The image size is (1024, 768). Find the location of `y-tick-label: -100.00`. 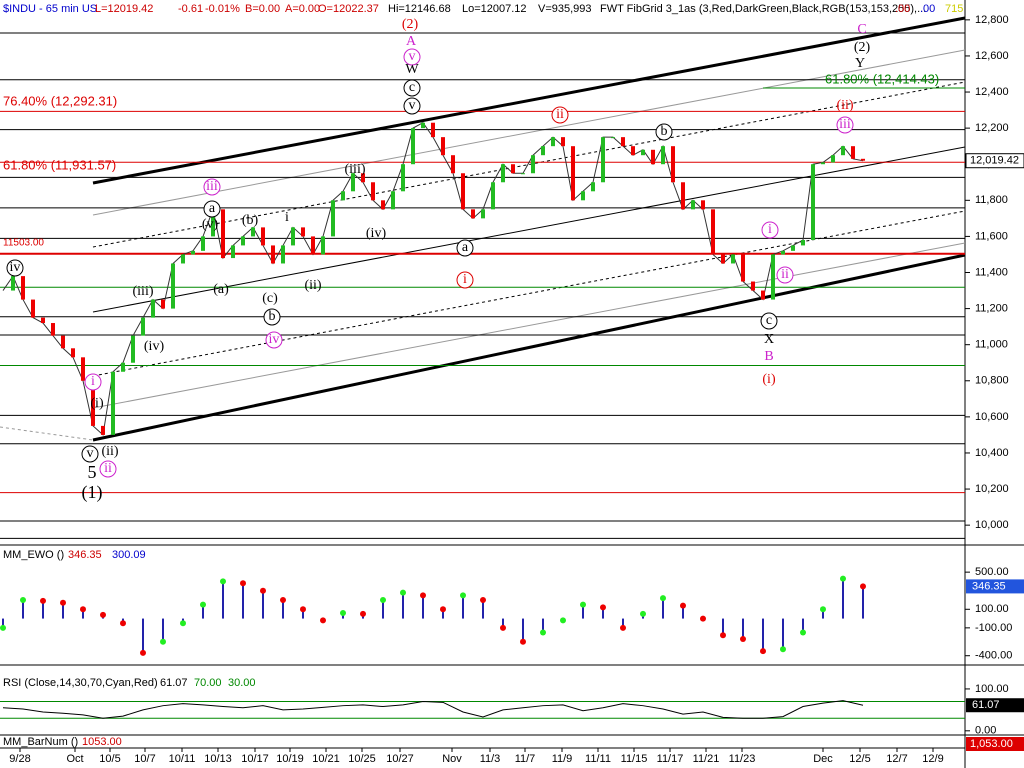

y-tick-label: -100.00 is located at coordinates (993, 628).